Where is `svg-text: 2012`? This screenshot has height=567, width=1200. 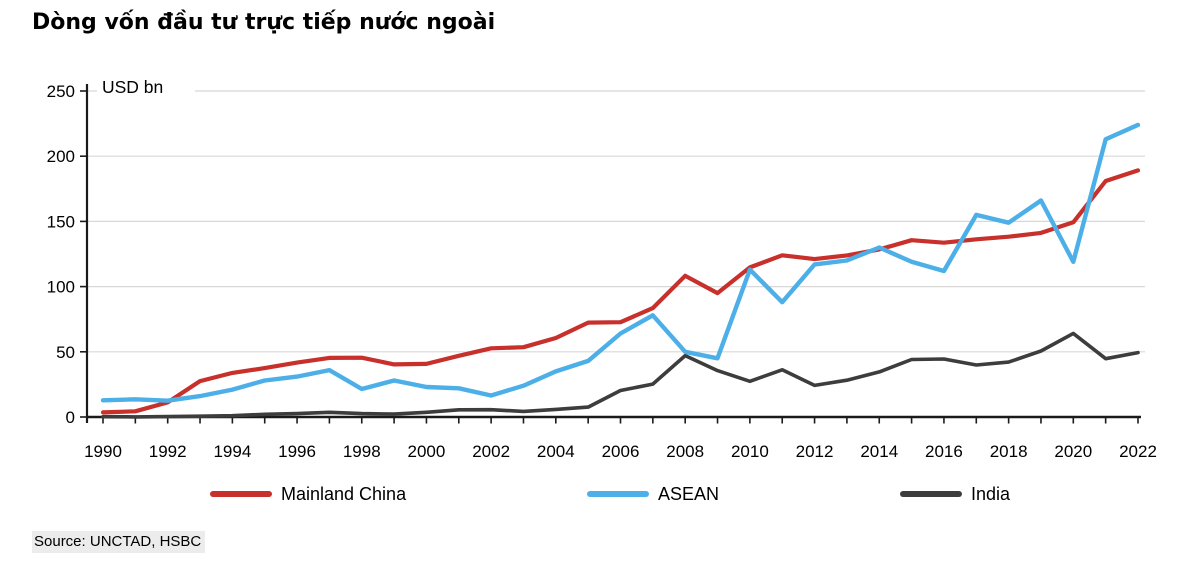 svg-text: 2012 is located at coordinates (815, 451).